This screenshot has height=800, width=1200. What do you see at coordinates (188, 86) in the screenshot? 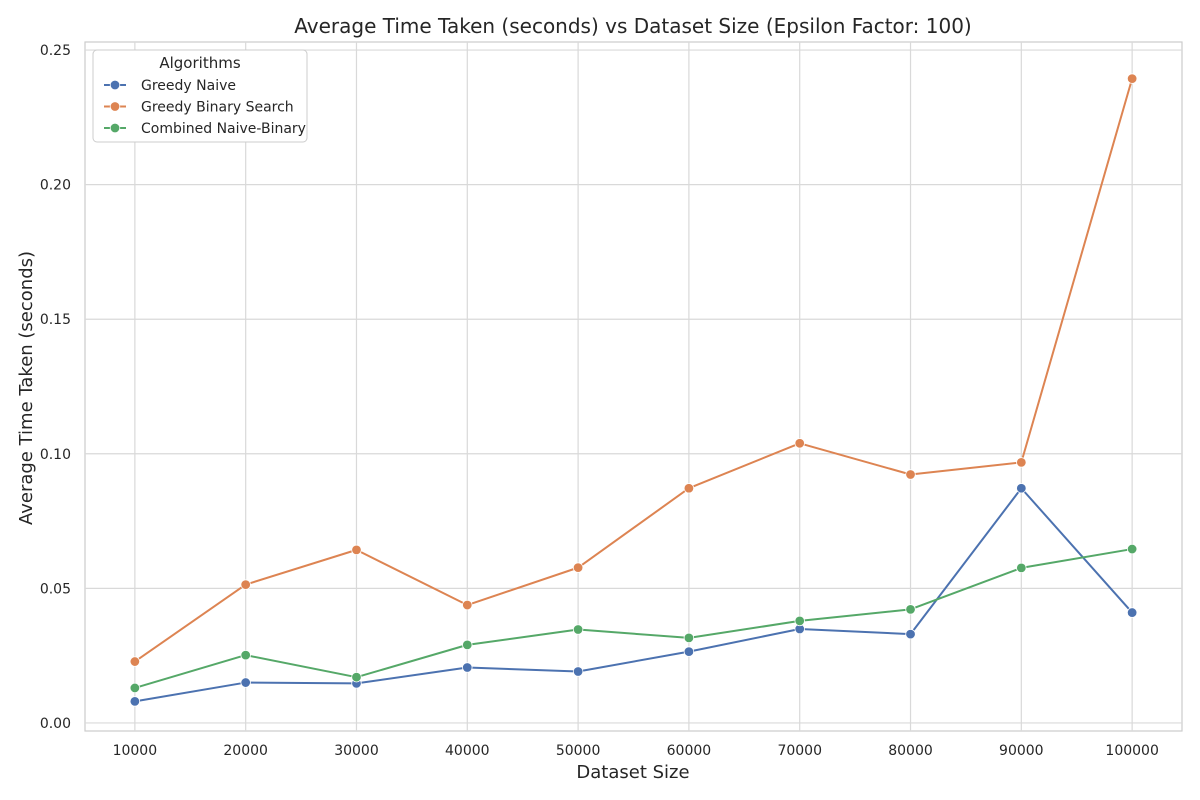
I see `legend-label: Greedy Naive` at bounding box center [188, 86].